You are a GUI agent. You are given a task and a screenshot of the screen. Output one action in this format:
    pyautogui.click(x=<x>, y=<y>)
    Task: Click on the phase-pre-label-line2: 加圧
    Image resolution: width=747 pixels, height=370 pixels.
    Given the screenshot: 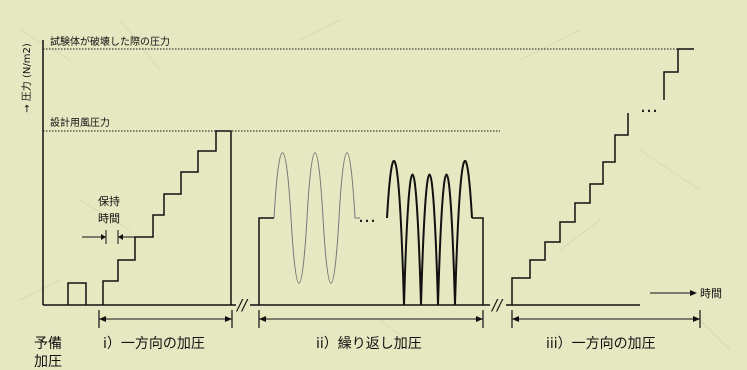 What is the action you would take?
    pyautogui.click(x=48, y=362)
    